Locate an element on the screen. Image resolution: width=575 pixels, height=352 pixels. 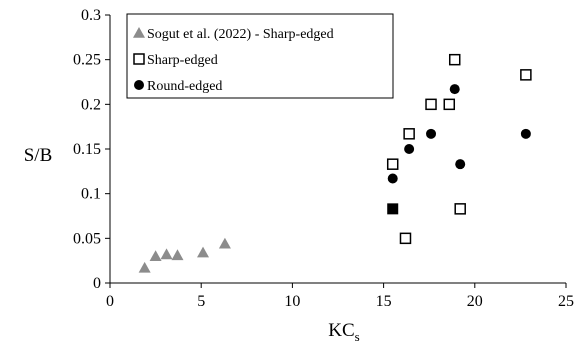
legend-label: Sharp-edged is located at coordinates (182, 60).